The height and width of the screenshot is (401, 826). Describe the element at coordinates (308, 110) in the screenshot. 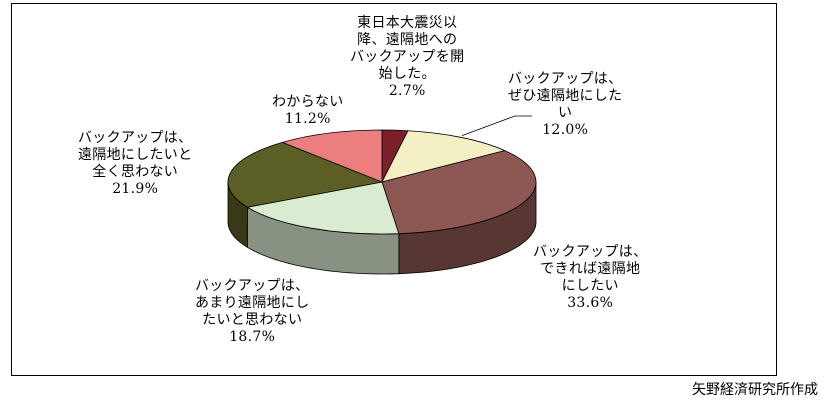

I see `slice-label-5: わからない 11.2%` at that location.